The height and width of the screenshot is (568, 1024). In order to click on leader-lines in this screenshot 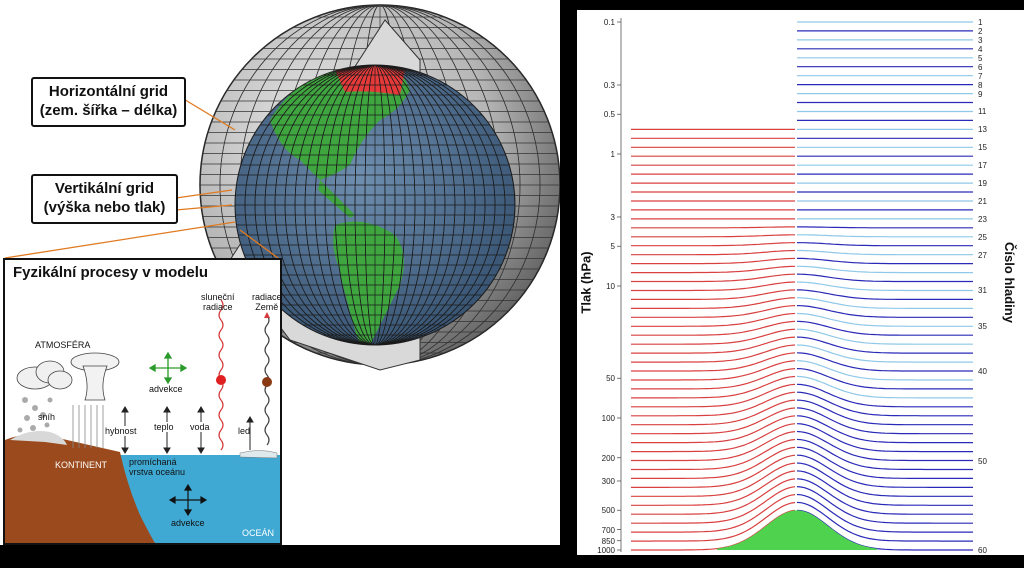, I will do `click(141, 178)`.